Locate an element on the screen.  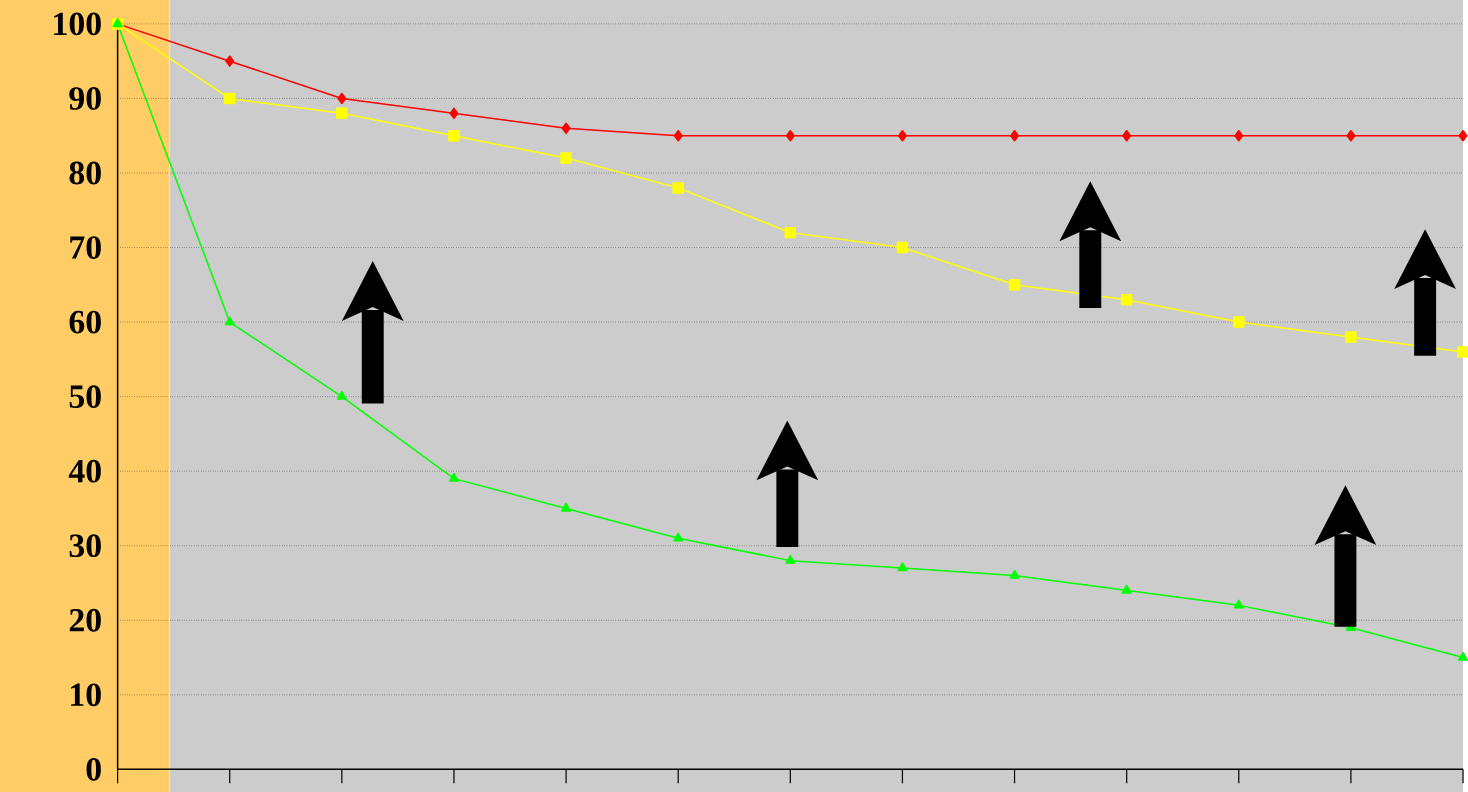
y-tick-label: 0 is located at coordinates (93, 769).